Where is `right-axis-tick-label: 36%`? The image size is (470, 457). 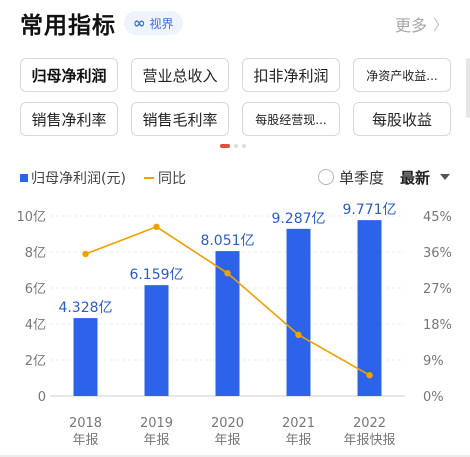
right-axis-tick-label: 36% is located at coordinates (437, 253).